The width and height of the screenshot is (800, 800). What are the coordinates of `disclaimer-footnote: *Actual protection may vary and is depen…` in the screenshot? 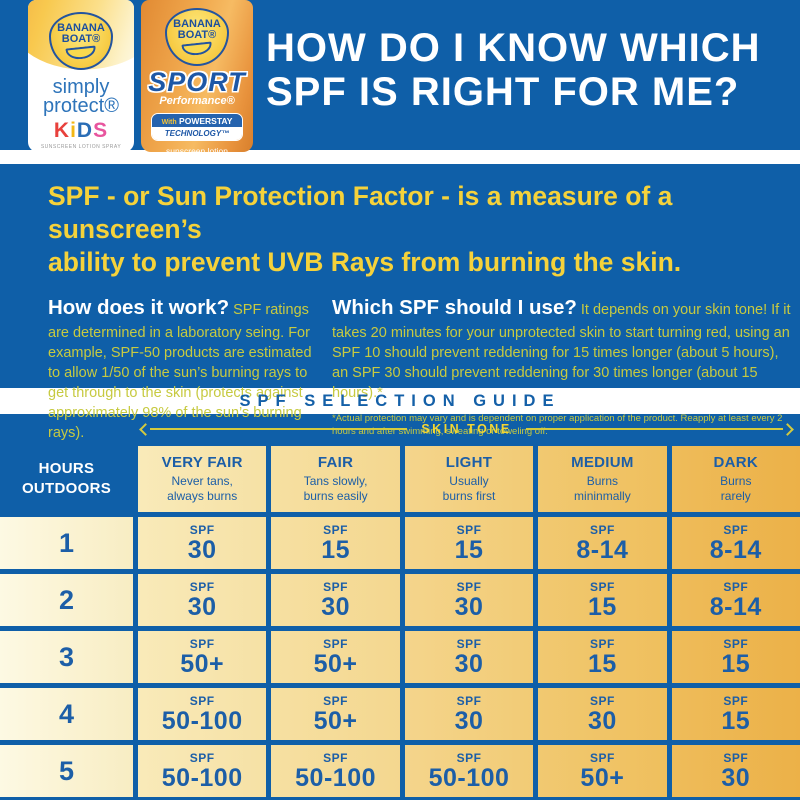 It's located at (557, 424).